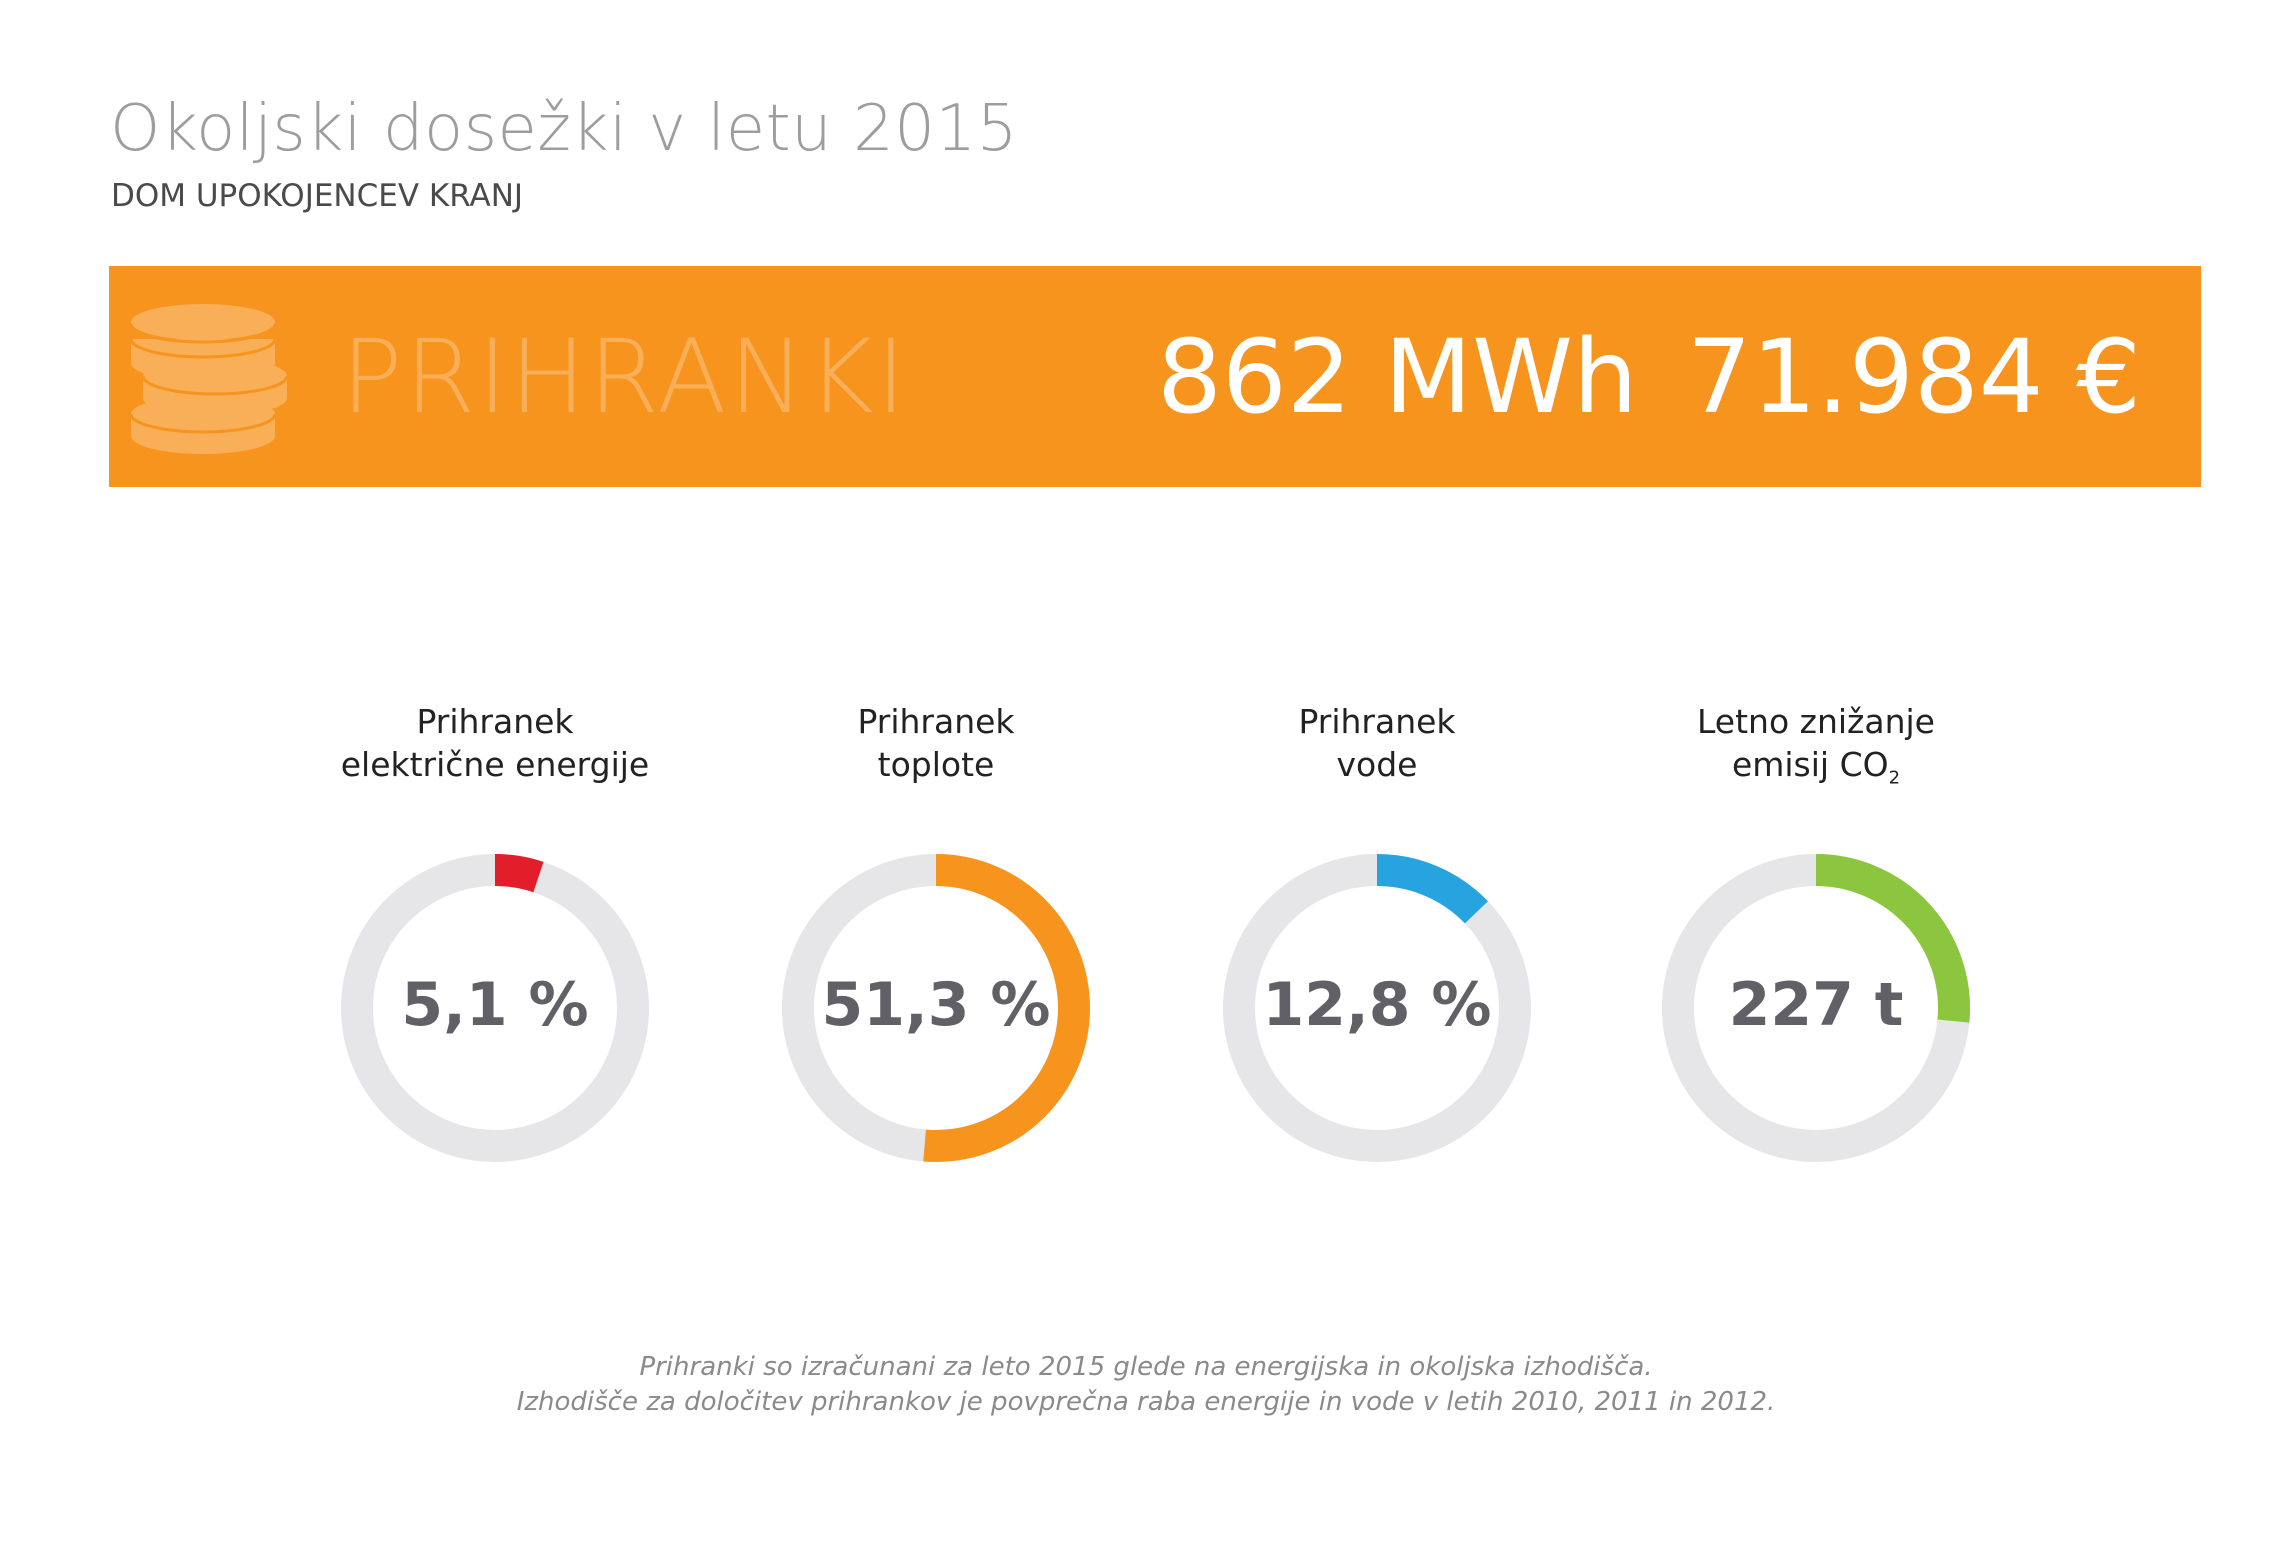  Describe the element at coordinates (936, 743) in the screenshot. I see `metric-label: Prihranek toplote` at that location.